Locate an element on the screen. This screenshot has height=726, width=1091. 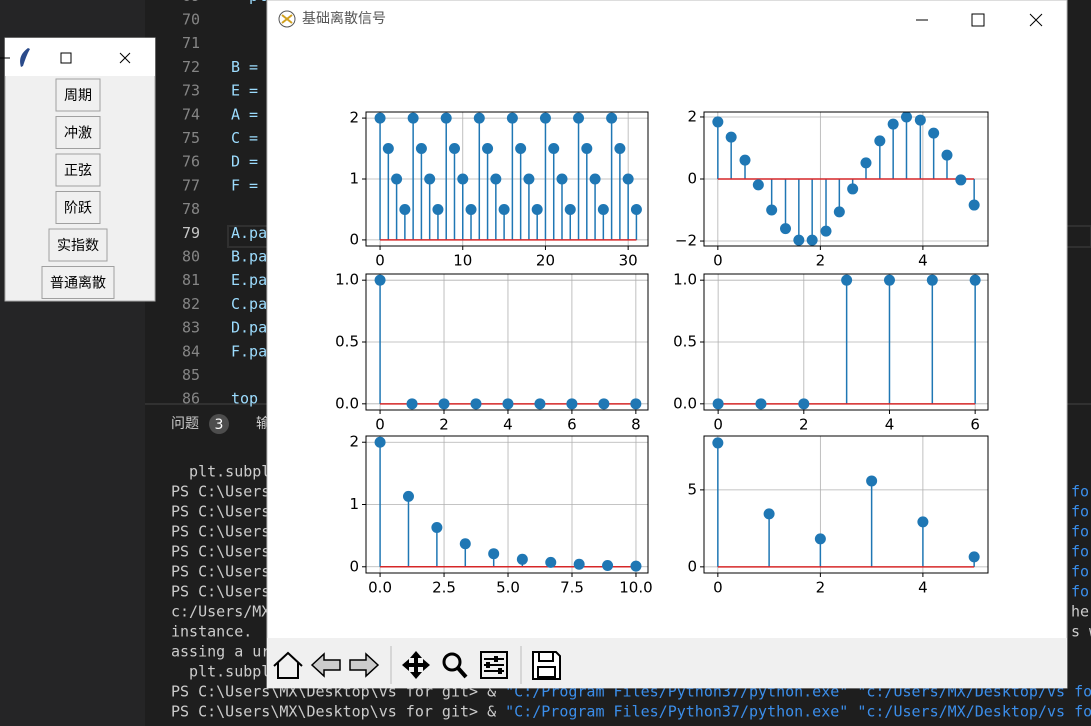
forward-button is located at coordinates (364, 665).